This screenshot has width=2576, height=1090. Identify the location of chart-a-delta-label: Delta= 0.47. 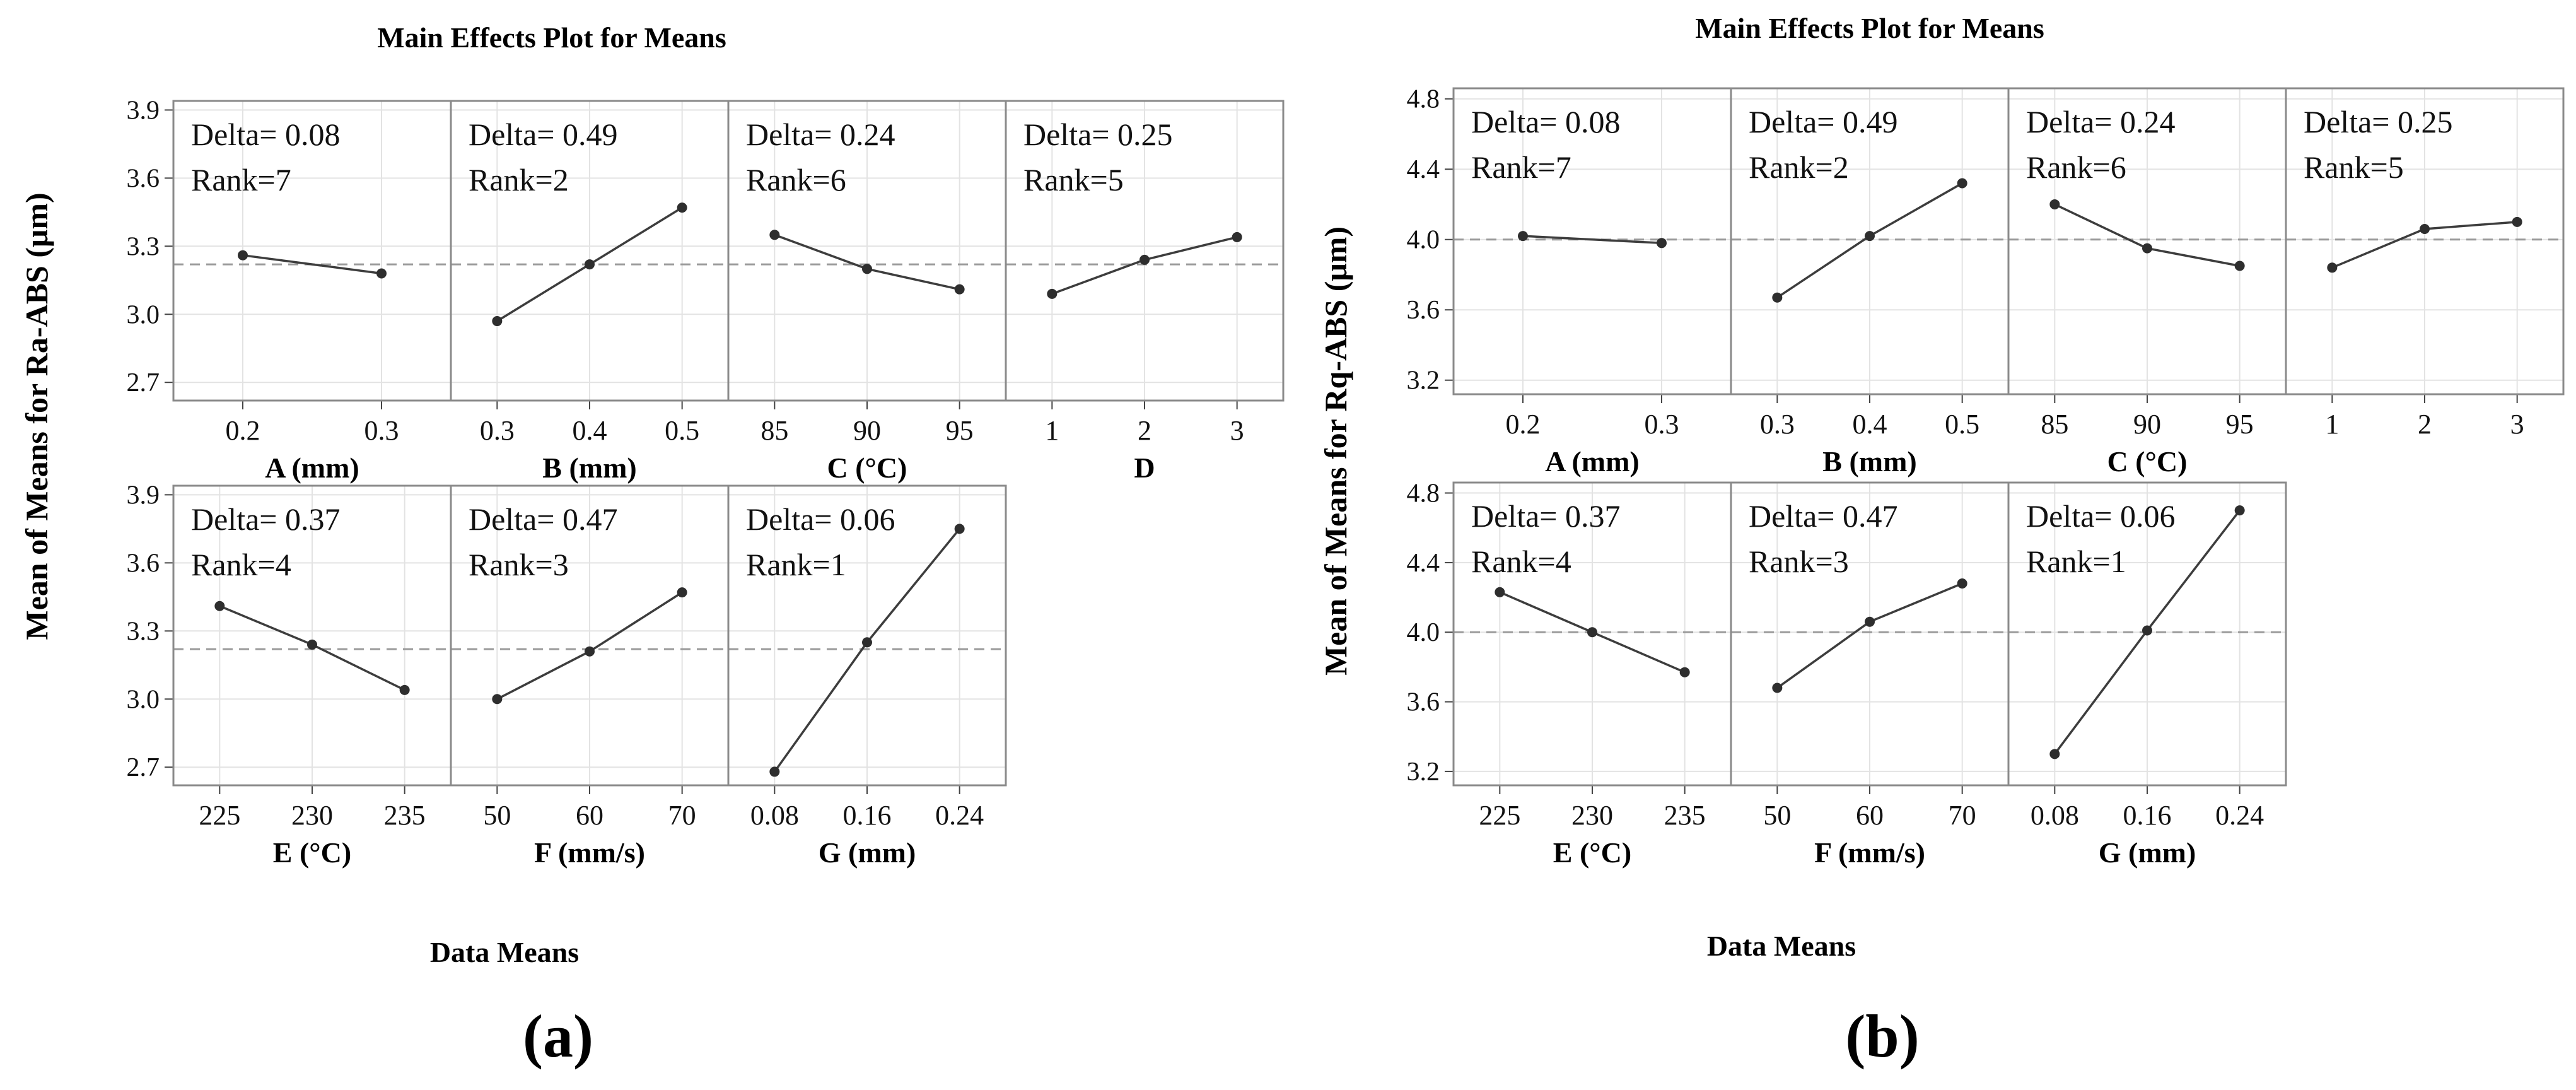
(543, 519).